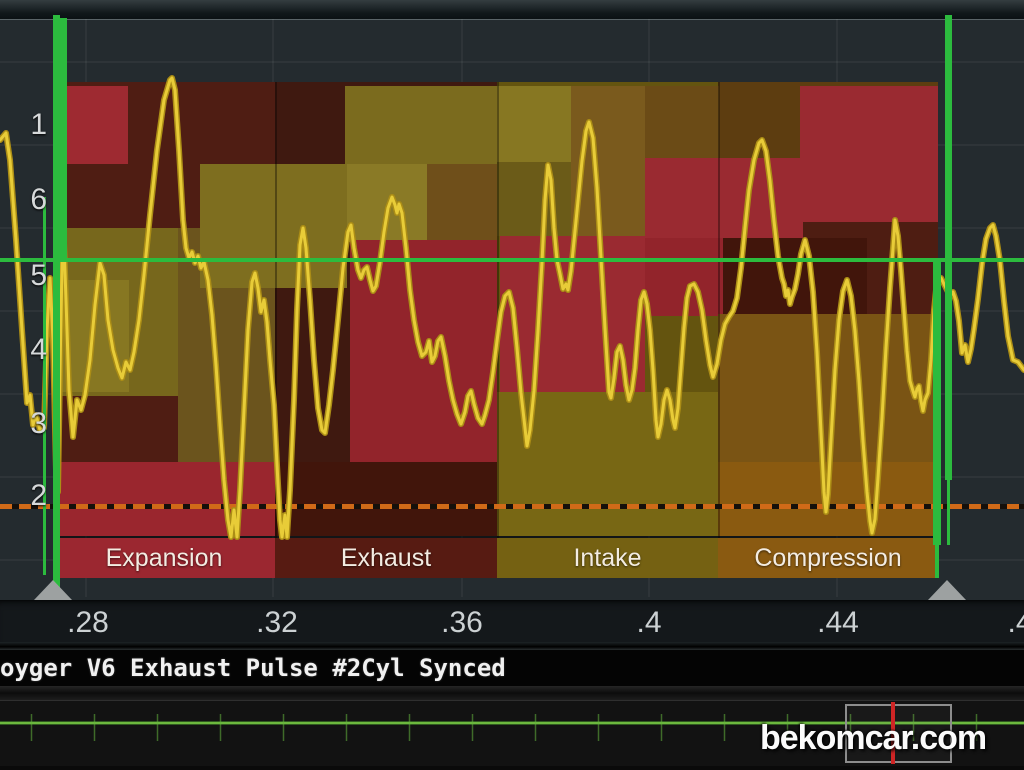 The image size is (1024, 770). I want to click on bottom-edge, so click(512, 768).